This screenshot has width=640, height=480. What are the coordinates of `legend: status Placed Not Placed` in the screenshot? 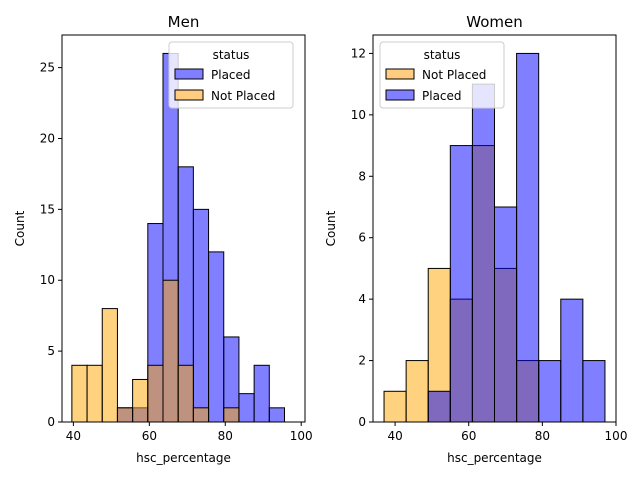 It's located at (231, 75).